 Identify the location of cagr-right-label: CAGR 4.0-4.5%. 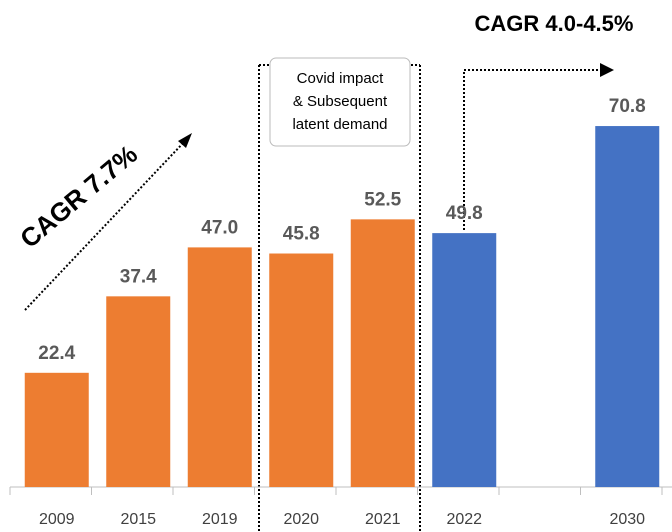
(554, 23).